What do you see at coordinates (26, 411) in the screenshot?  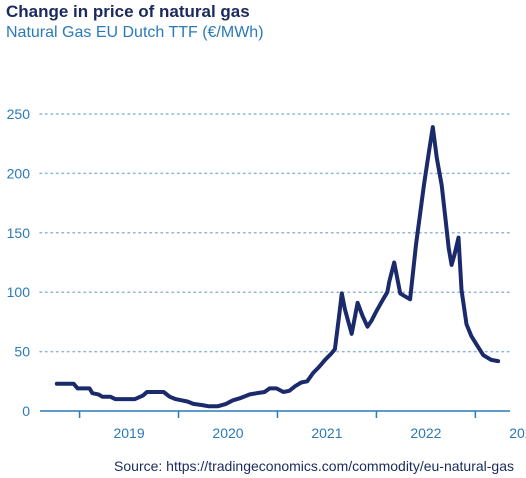 I see `y-tick-label: 0` at bounding box center [26, 411].